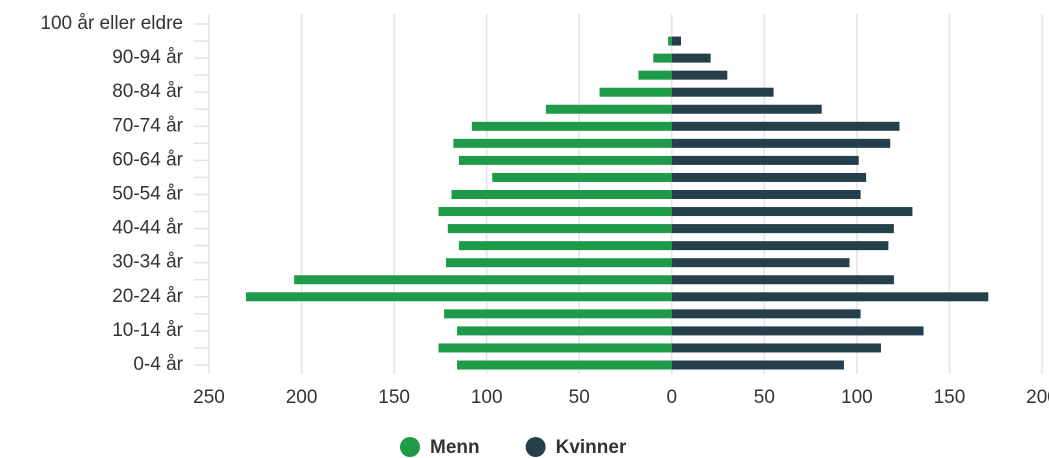  I want to click on y-tick-label: 30-34 år, so click(147, 262).